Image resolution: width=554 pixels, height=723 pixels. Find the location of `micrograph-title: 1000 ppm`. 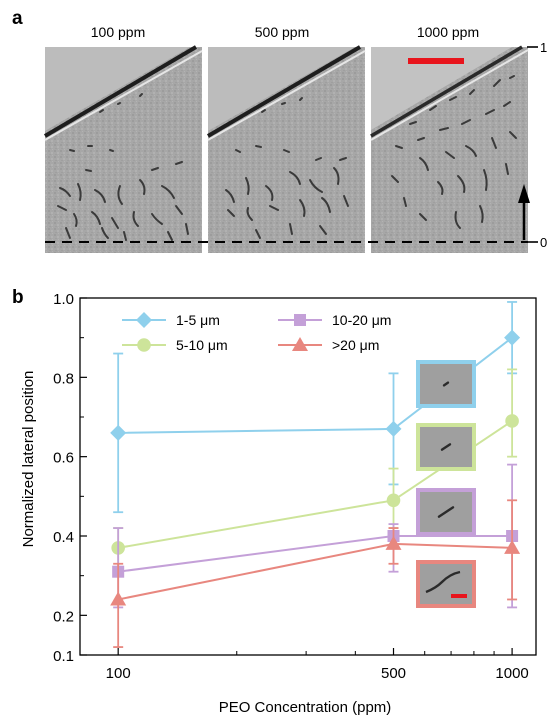

micrograph-title: 1000 ppm is located at coordinates (448, 32).